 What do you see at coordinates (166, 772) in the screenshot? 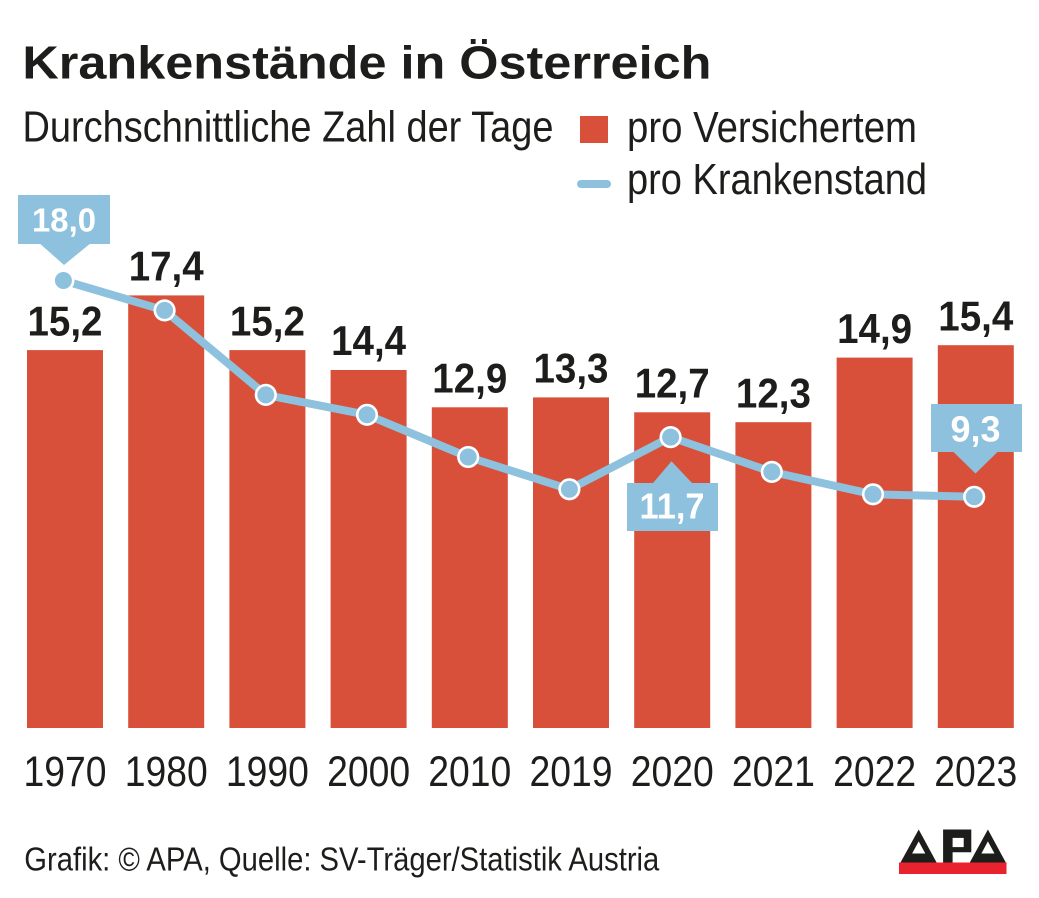
I see `svg-text: 1980` at bounding box center [166, 772].